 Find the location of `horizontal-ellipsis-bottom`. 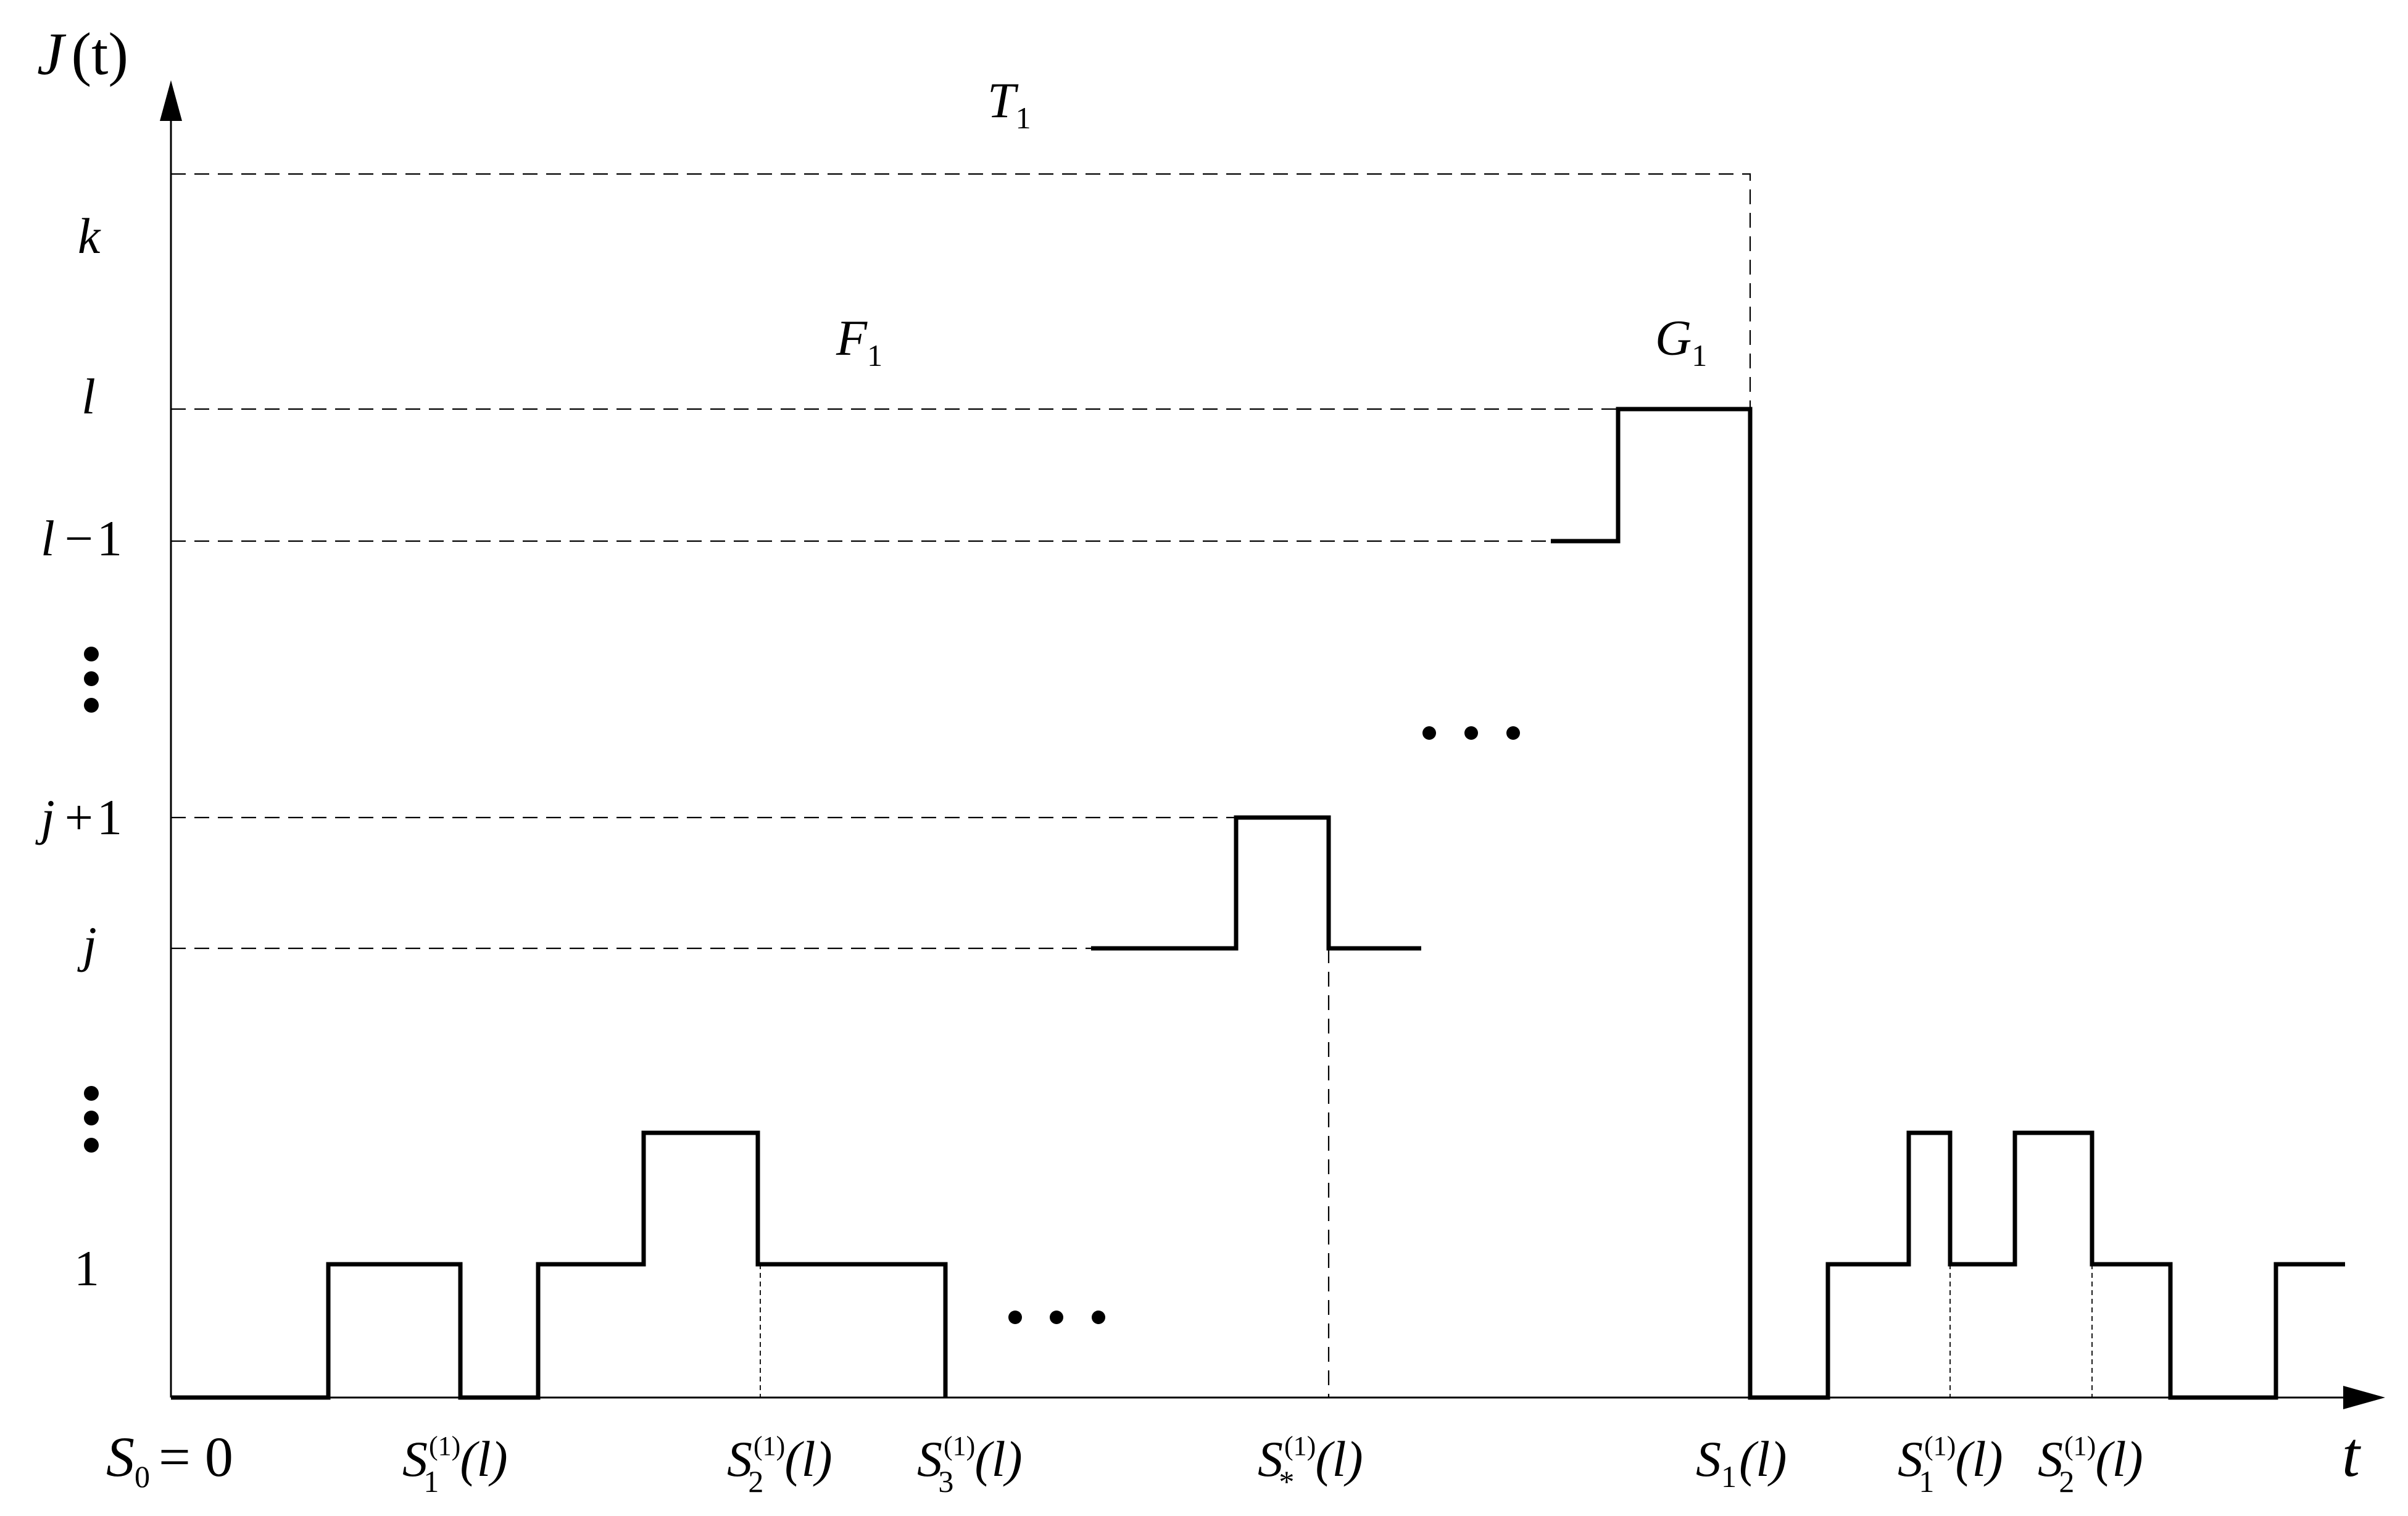

horizontal-ellipsis-bottom is located at coordinates (1056, 1317).